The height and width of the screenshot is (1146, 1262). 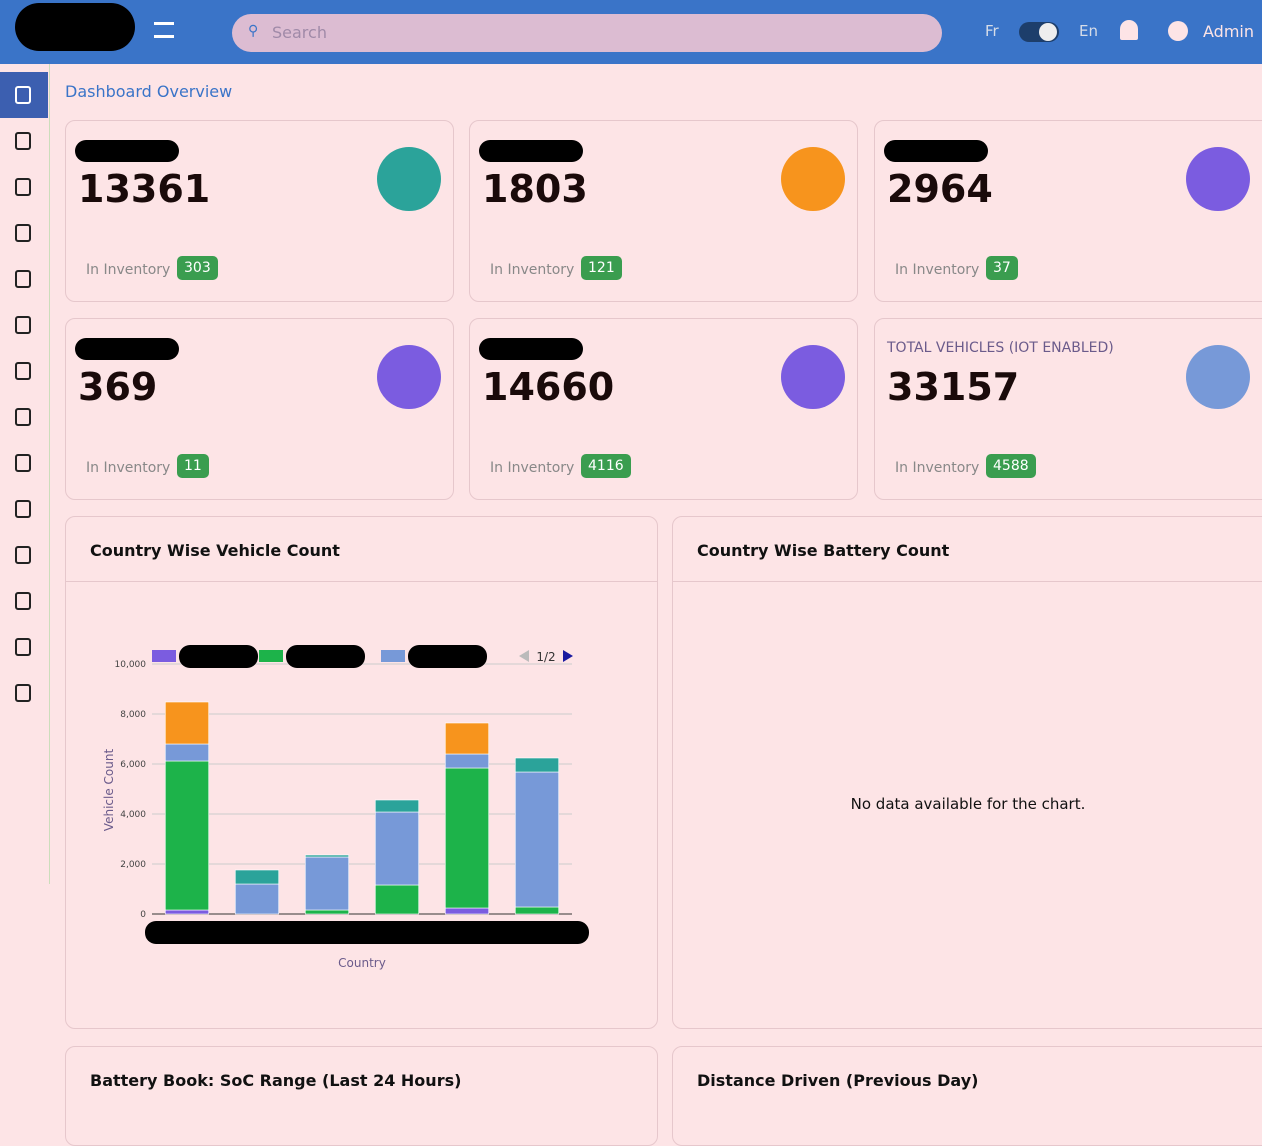 What do you see at coordinates (1068, 211) in the screenshot?
I see `stat-card: 2964 In Inventory 37` at bounding box center [1068, 211].